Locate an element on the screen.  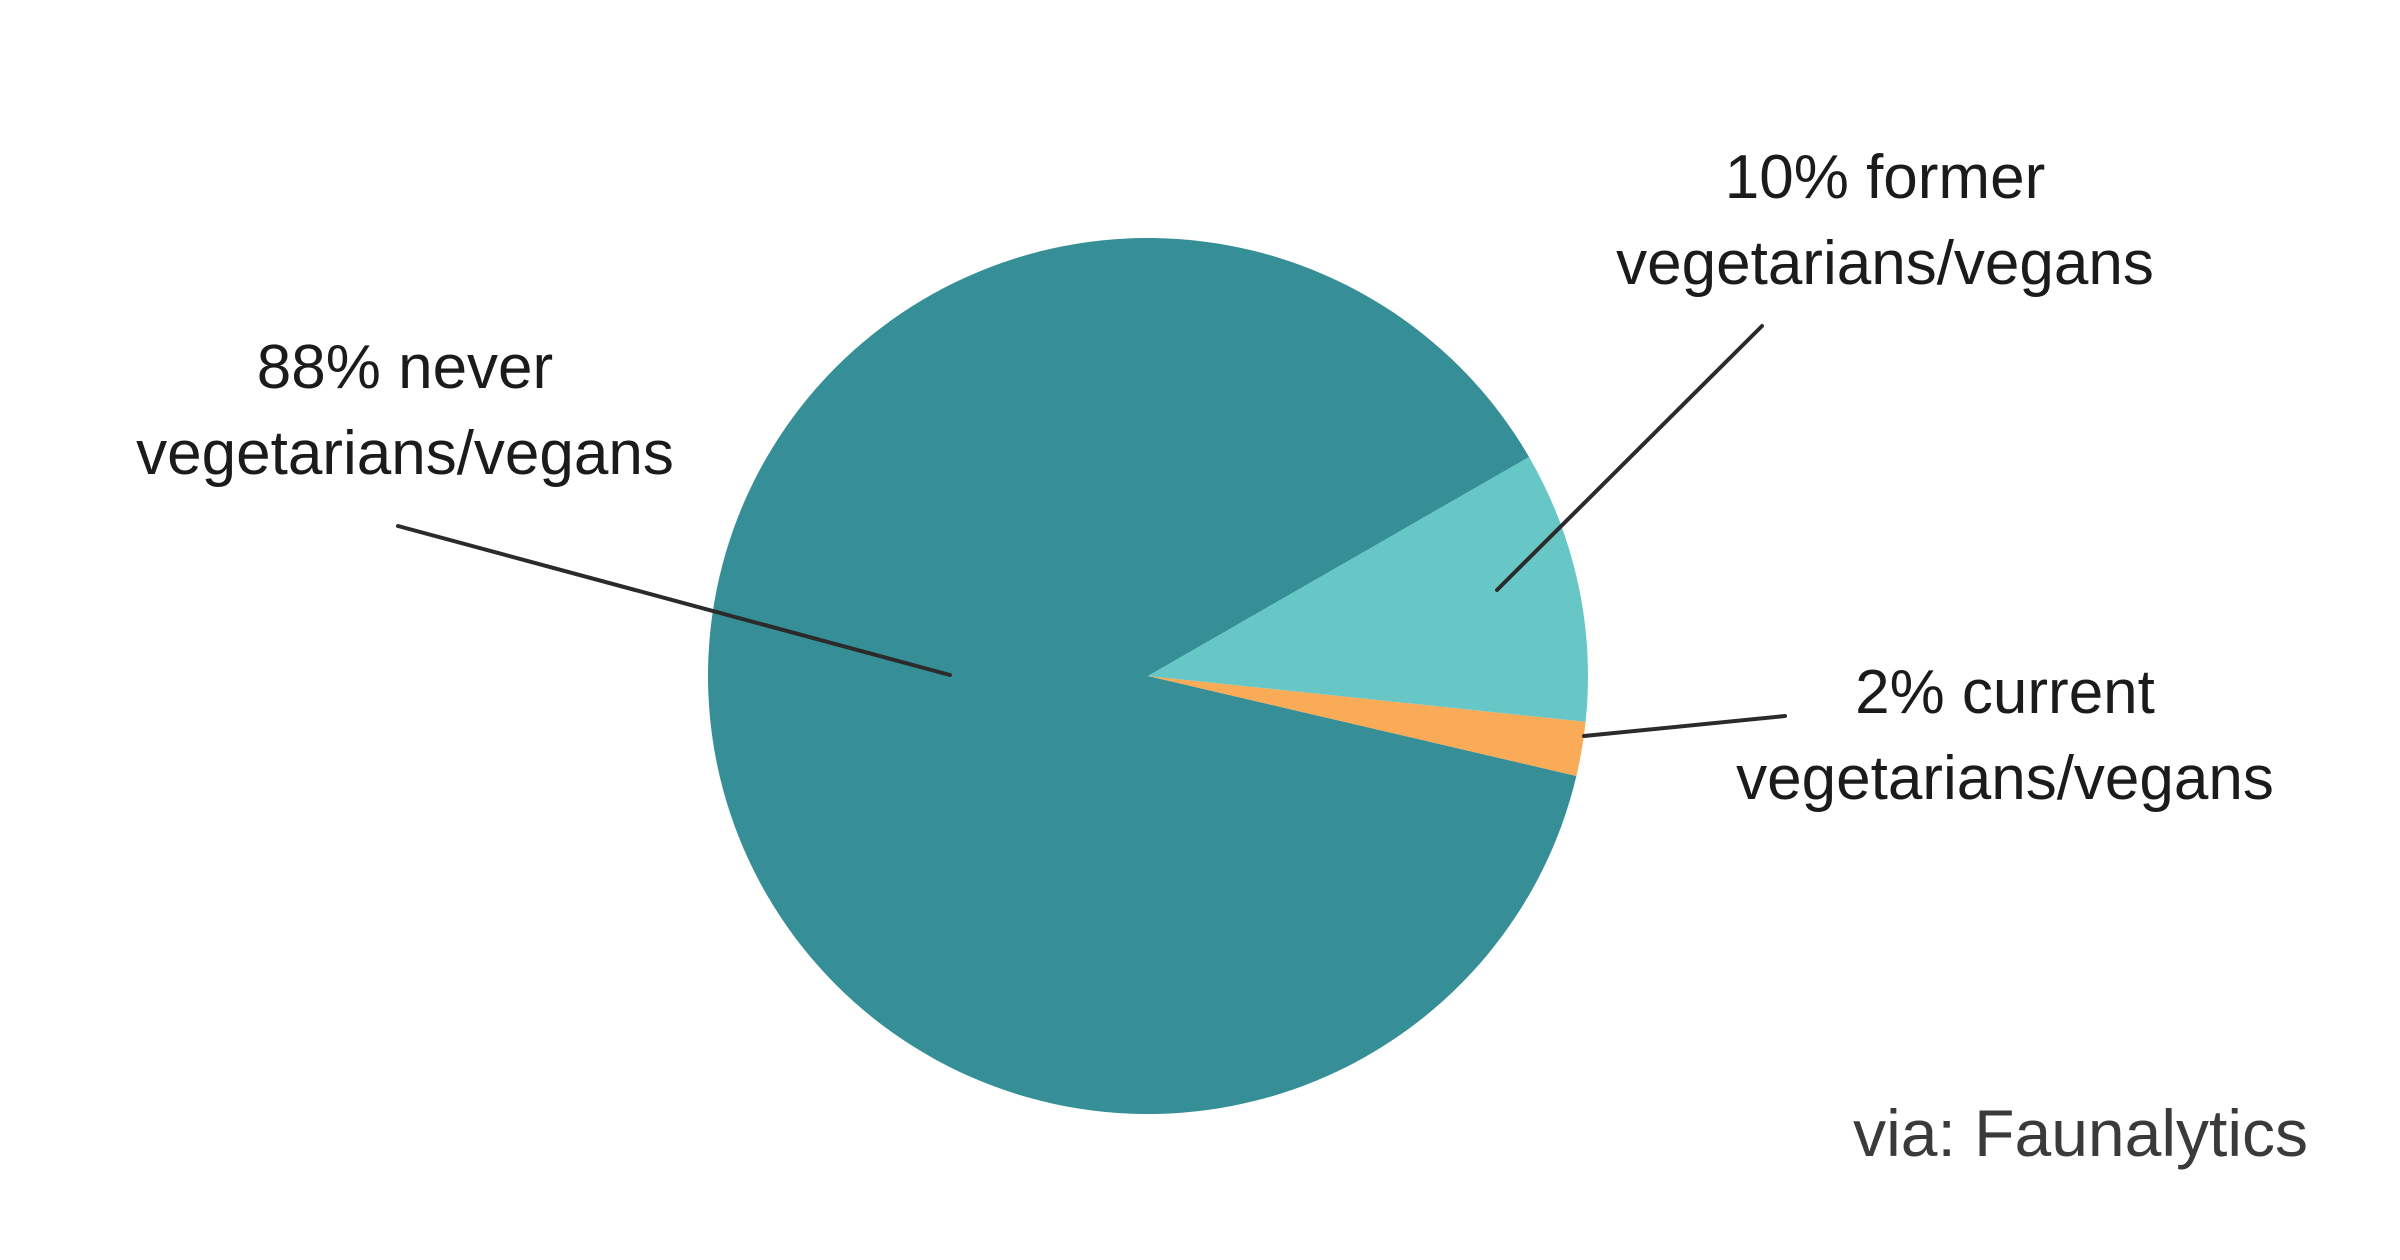
slice-label-never-line2: vegetarians/vegans is located at coordinates (405, 453).